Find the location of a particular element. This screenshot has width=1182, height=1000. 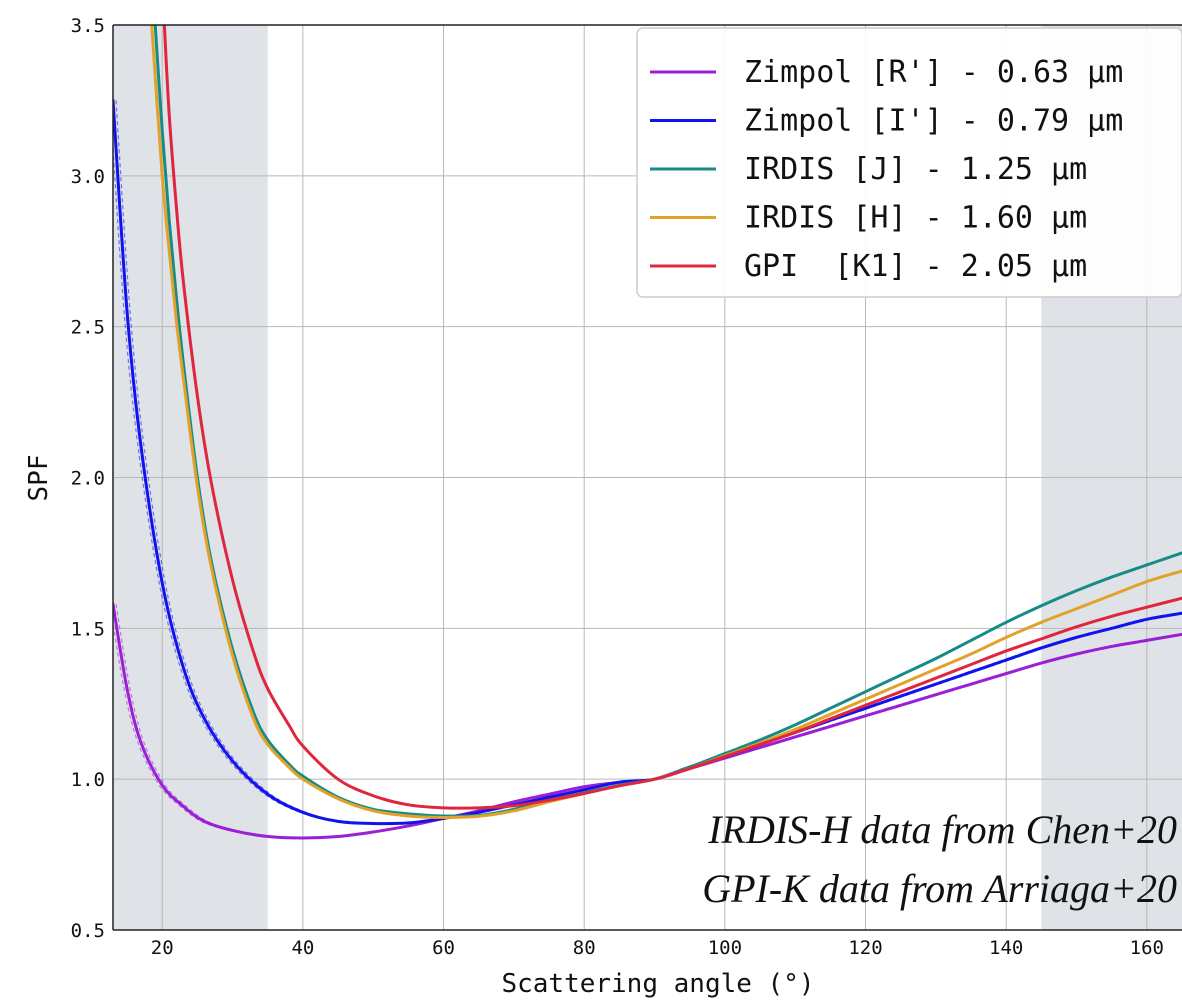

x-tick-label: 100 is located at coordinates (725, 948).